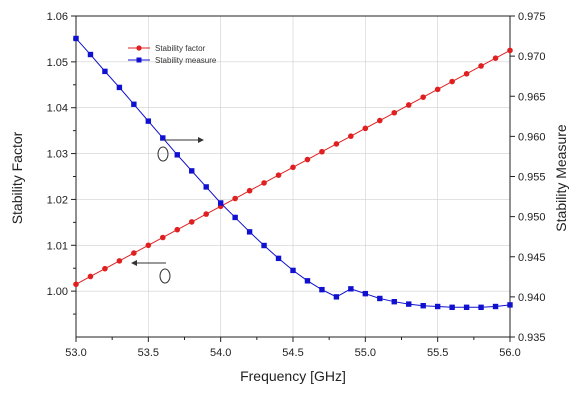 Image resolution: width=577 pixels, height=395 pixels. I want to click on legend-entry-stability-factor: Stability factor, so click(167, 48).